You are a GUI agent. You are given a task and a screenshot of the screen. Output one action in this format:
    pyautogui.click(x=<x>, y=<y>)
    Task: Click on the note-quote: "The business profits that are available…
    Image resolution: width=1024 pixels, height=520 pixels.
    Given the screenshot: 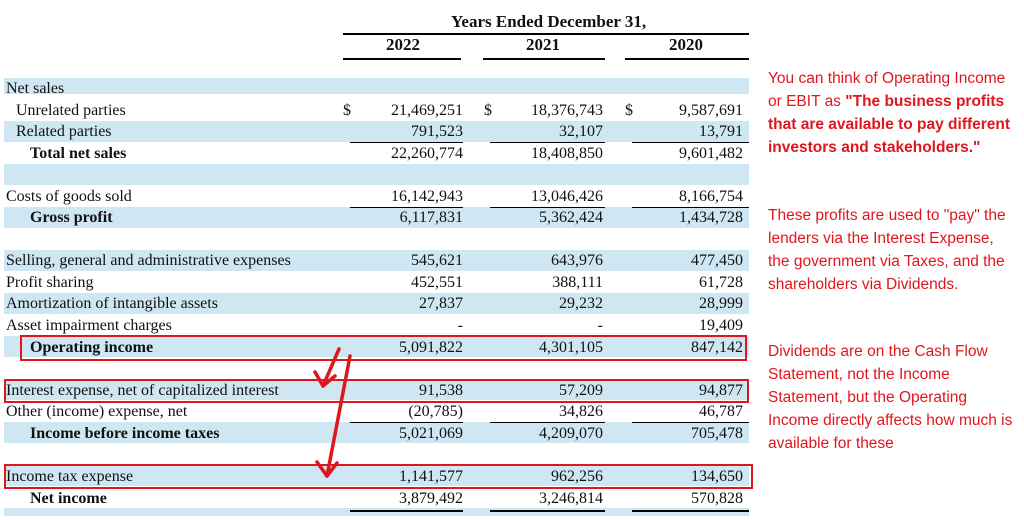 What is the action you would take?
    pyautogui.click(x=889, y=124)
    